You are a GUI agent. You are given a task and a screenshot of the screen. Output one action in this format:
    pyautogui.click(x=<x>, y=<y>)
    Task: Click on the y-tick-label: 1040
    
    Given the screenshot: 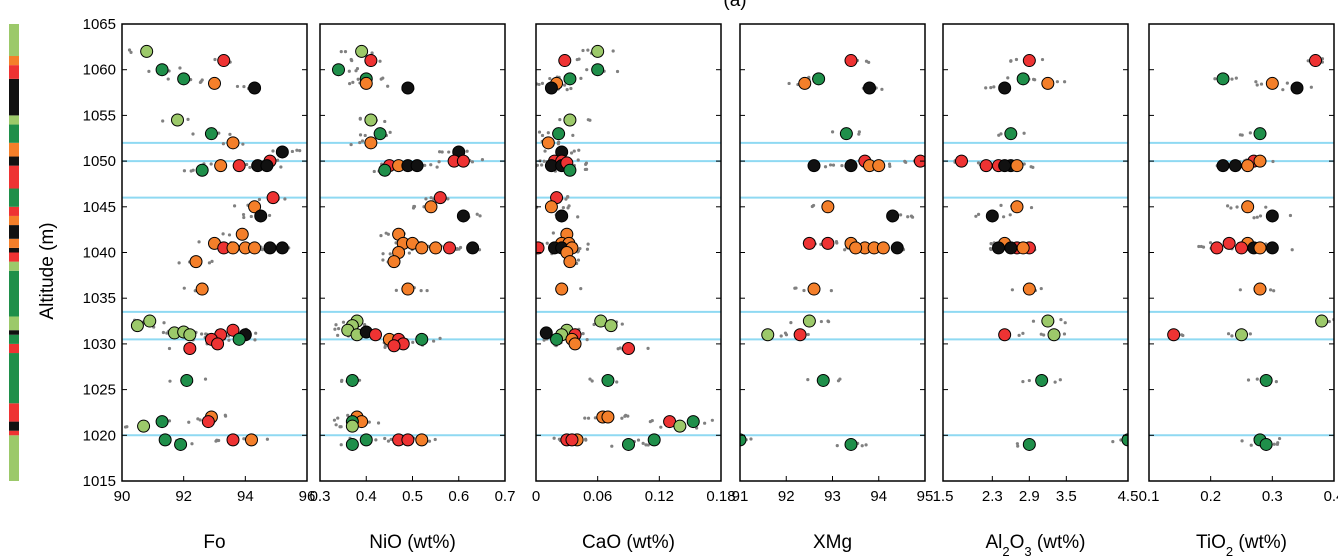 What is the action you would take?
    pyautogui.click(x=99, y=253)
    